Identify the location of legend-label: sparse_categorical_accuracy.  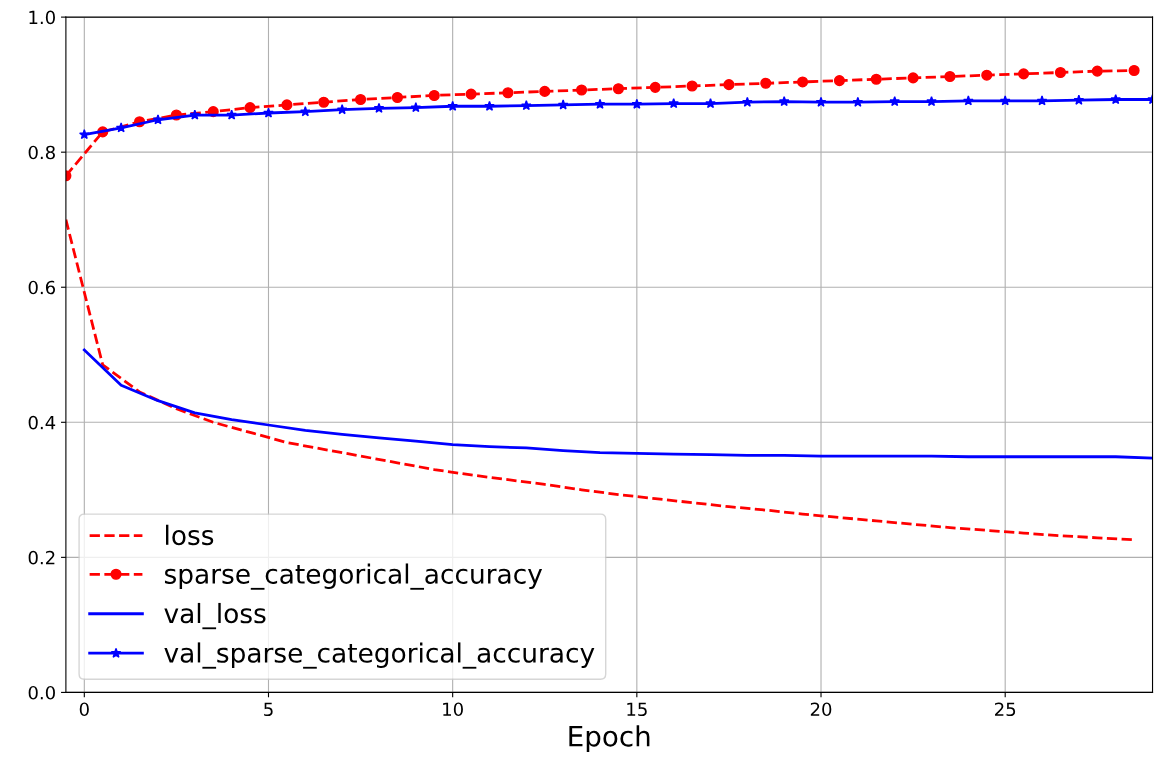
(353, 576).